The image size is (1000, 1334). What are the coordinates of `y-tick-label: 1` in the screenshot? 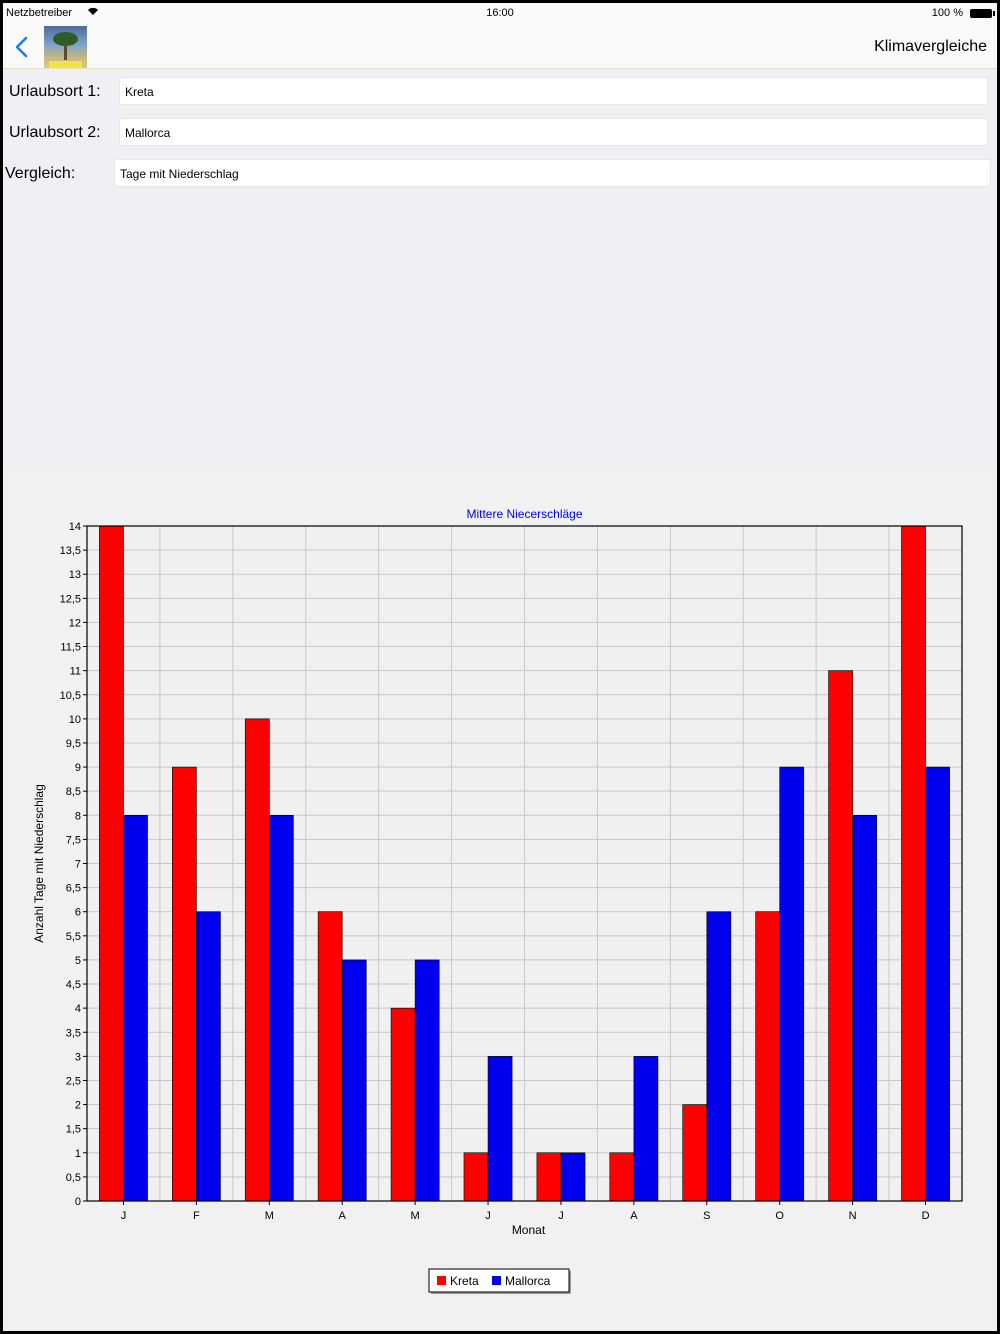 It's located at (78, 1154).